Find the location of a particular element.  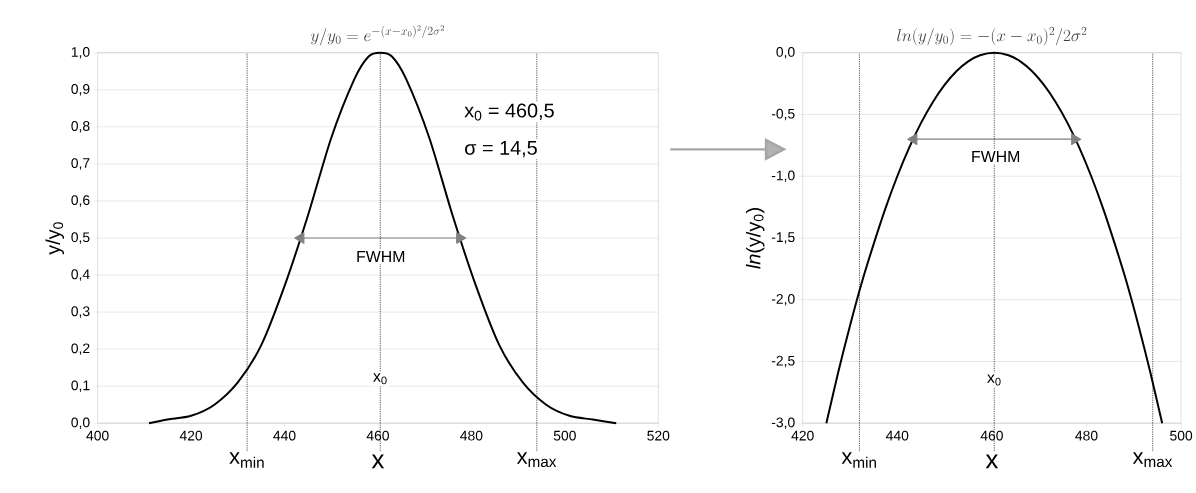

y-tick-label: -1,5 is located at coordinates (783, 238).